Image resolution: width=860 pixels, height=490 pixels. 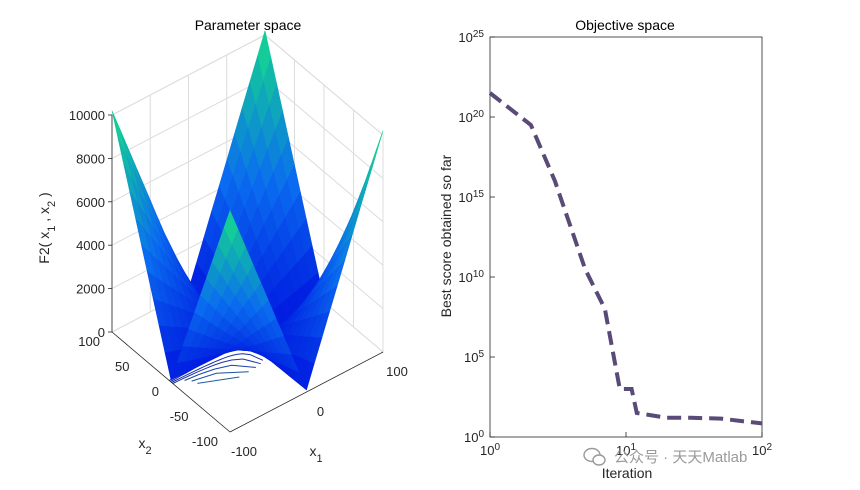 I want to click on y-tick-label: 10²⁰, so click(x=471, y=117).